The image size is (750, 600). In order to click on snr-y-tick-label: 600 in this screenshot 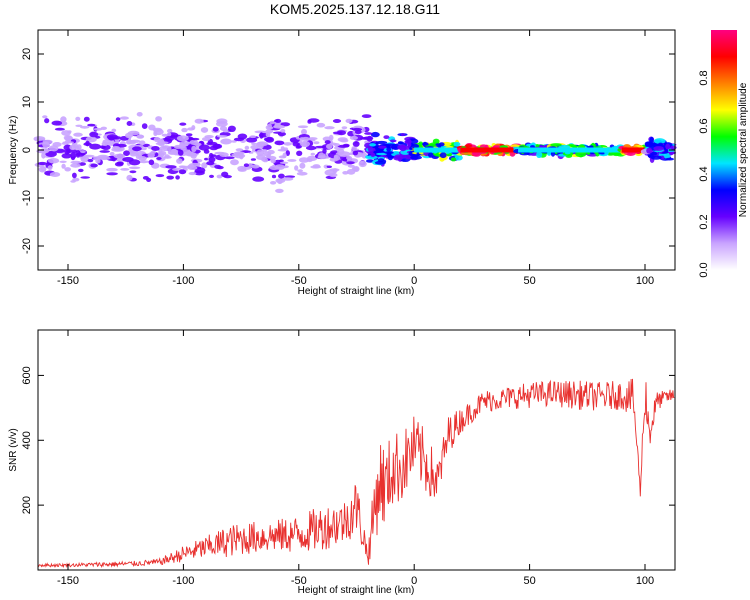, I will do `click(27, 375)`.